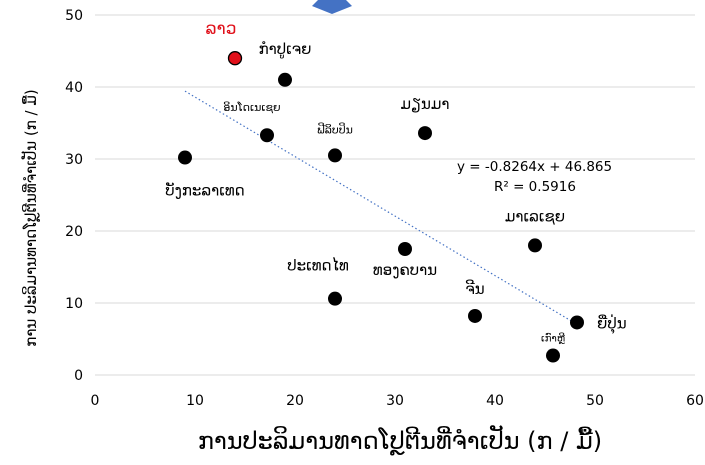 This screenshot has height=465, width=705. Describe the element at coordinates (95, 401) in the screenshot. I see `x-tick-label-0: 0` at that location.